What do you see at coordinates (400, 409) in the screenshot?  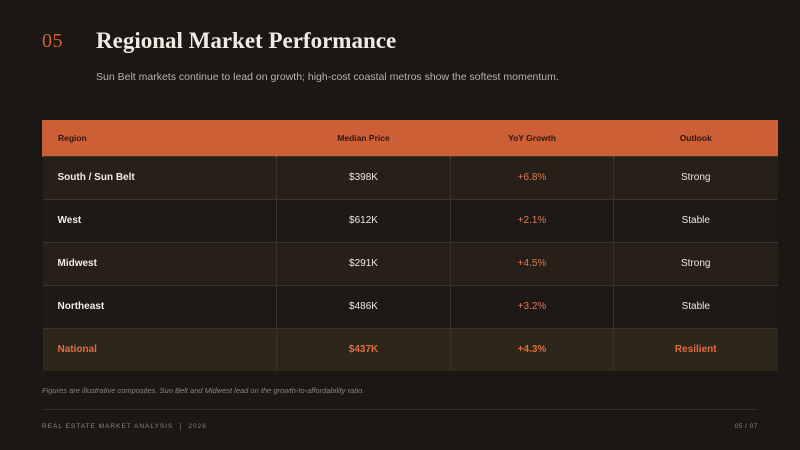 I see `footer-divider` at bounding box center [400, 409].